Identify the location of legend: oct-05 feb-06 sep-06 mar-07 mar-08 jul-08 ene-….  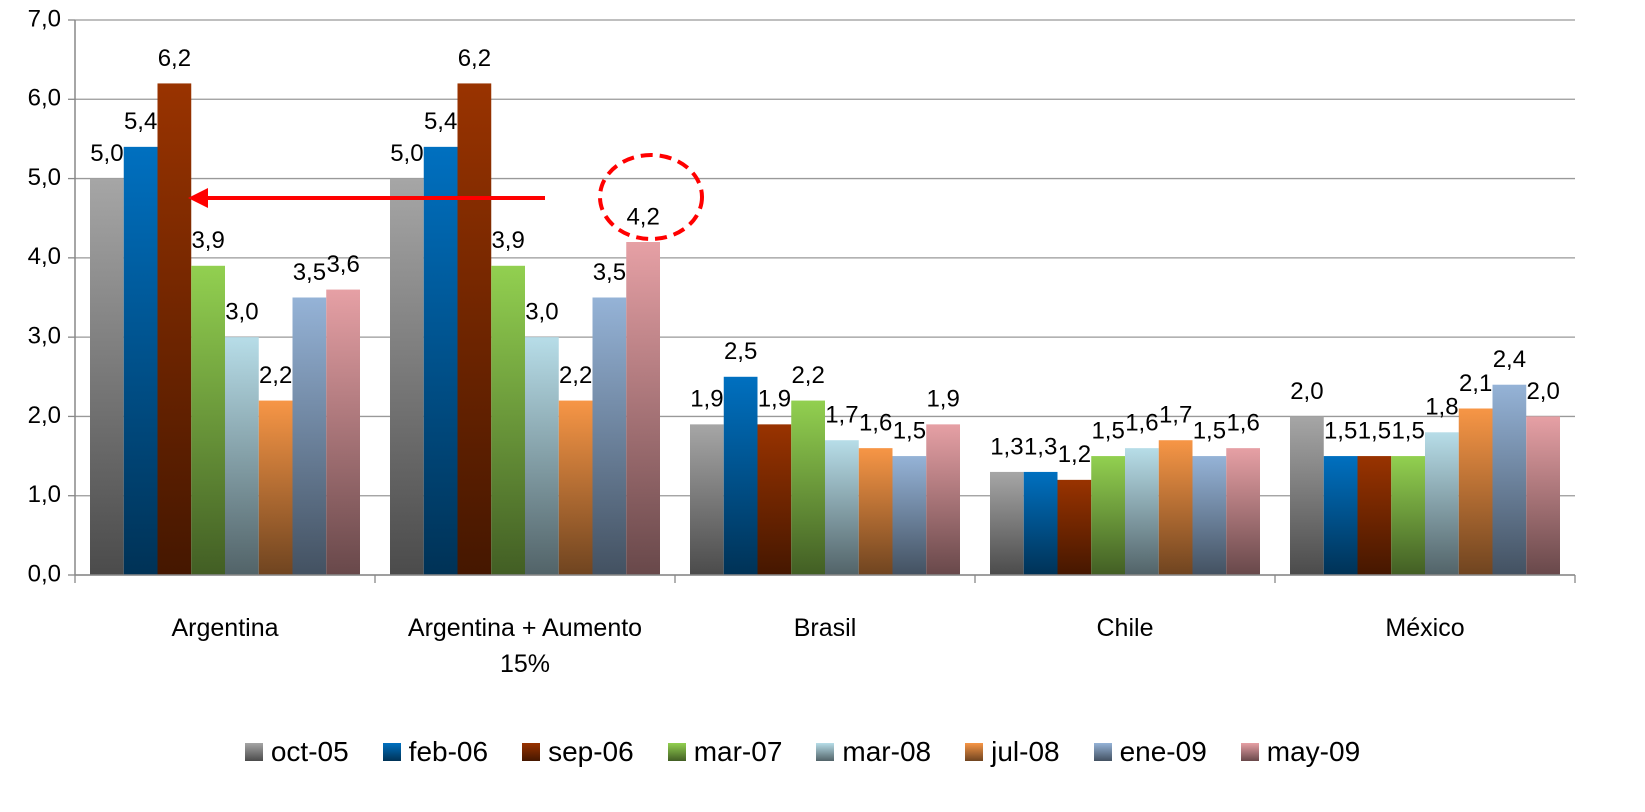
(802, 752).